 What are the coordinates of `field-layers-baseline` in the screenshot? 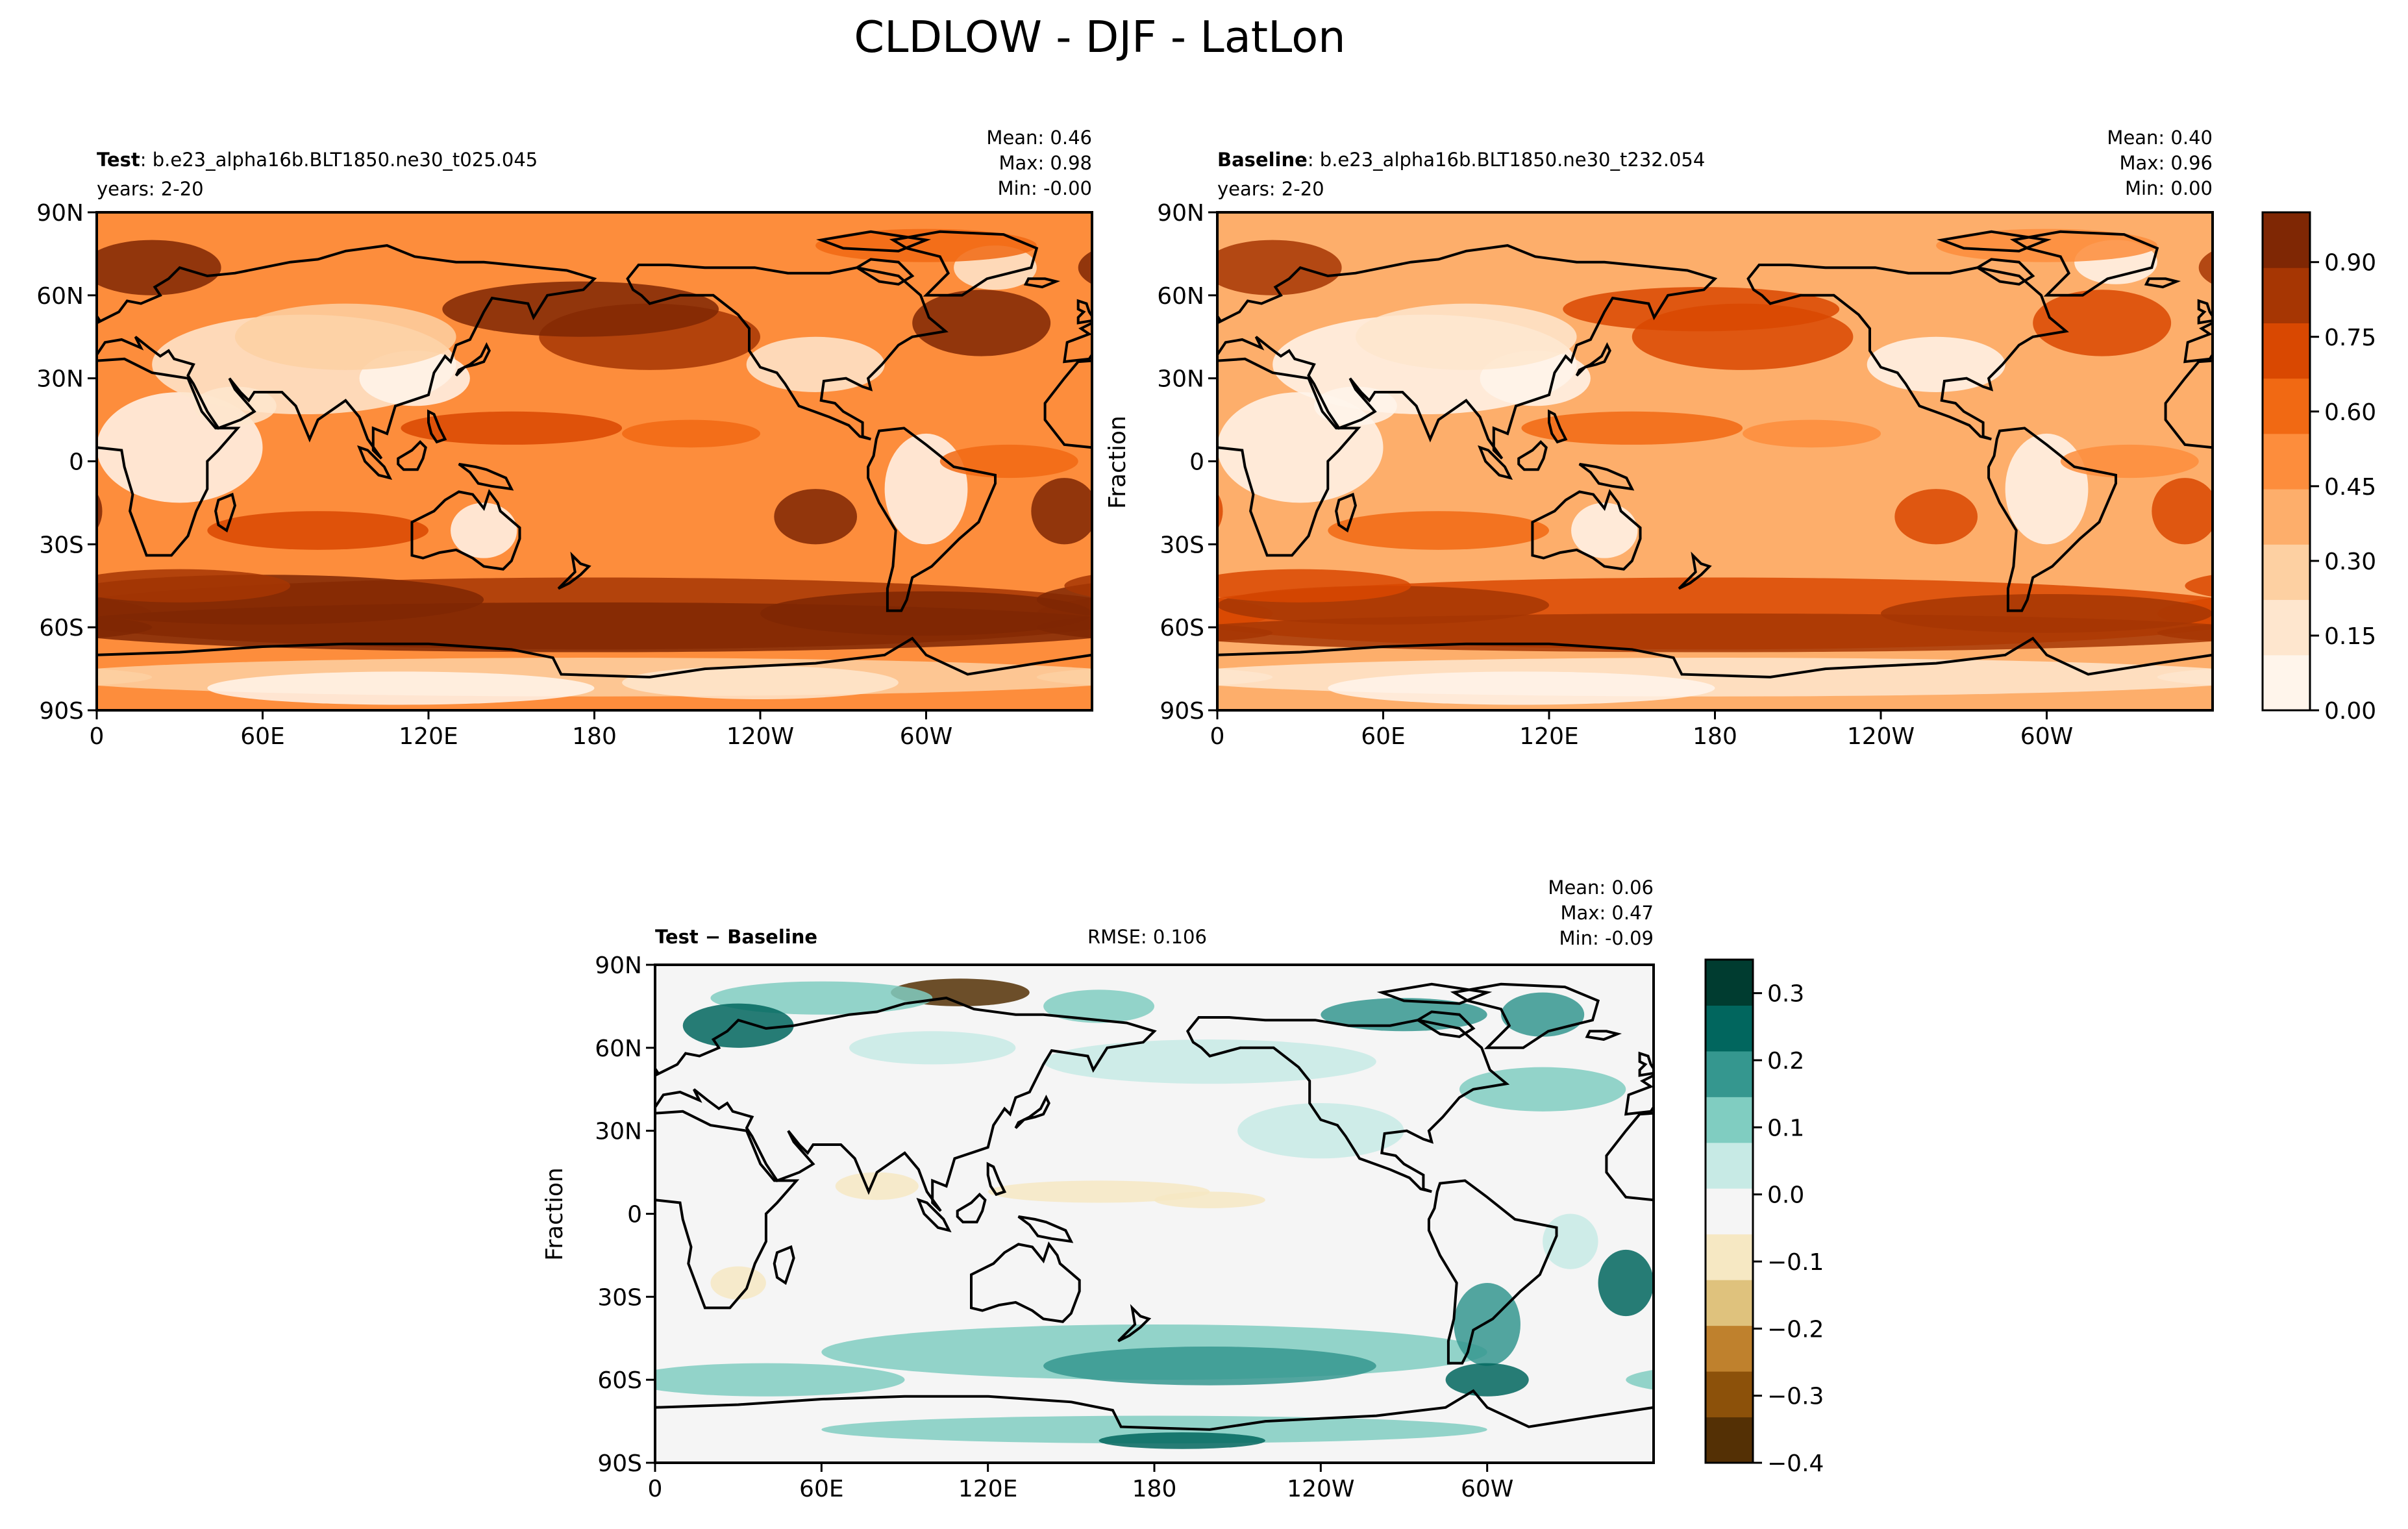 It's located at (1715, 461).